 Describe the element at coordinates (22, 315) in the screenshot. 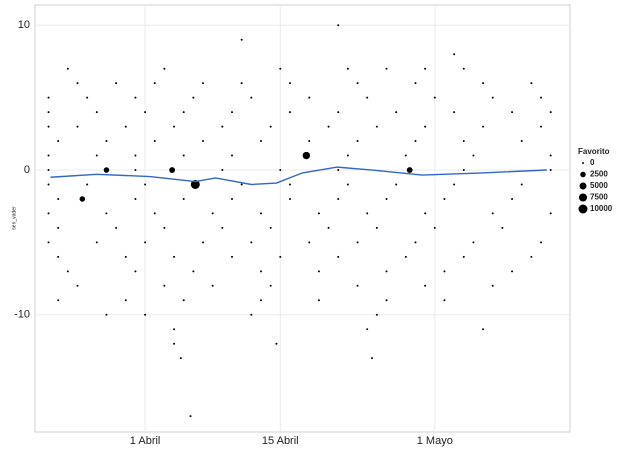

I see `y-tick-label: -10` at that location.